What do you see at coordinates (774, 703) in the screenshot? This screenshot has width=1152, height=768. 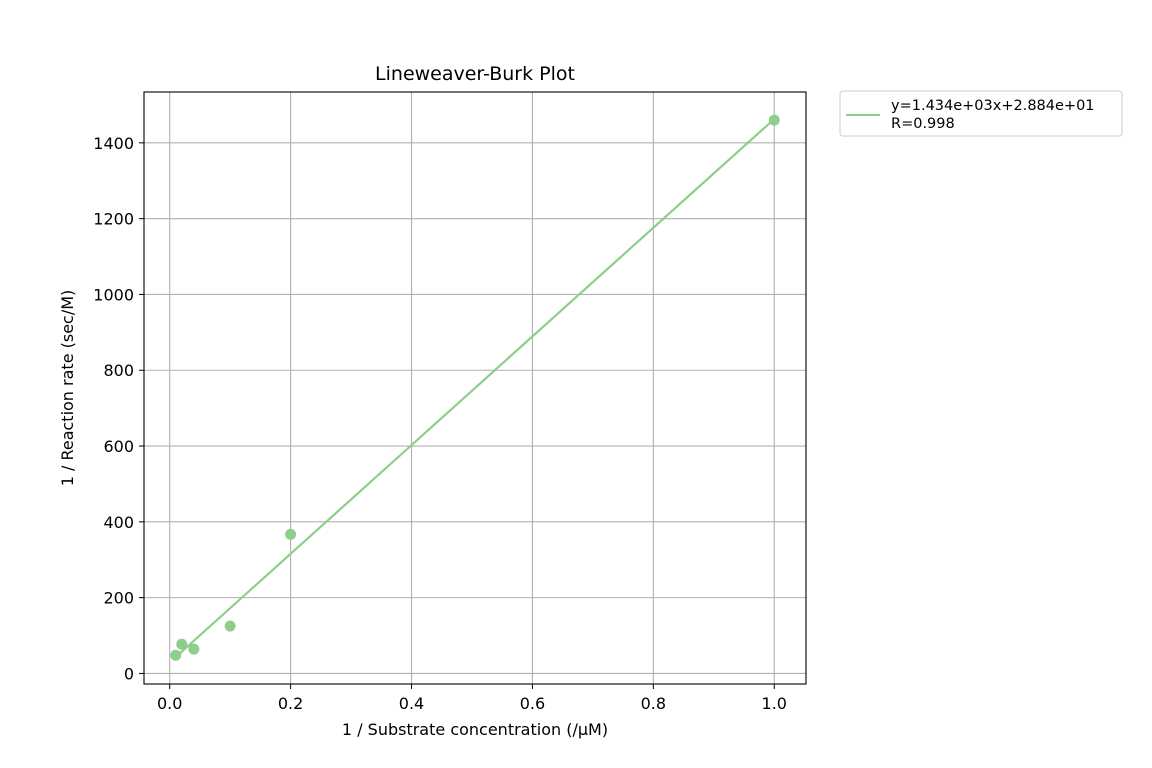 I see `x-tick-label: 1.0` at bounding box center [774, 703].